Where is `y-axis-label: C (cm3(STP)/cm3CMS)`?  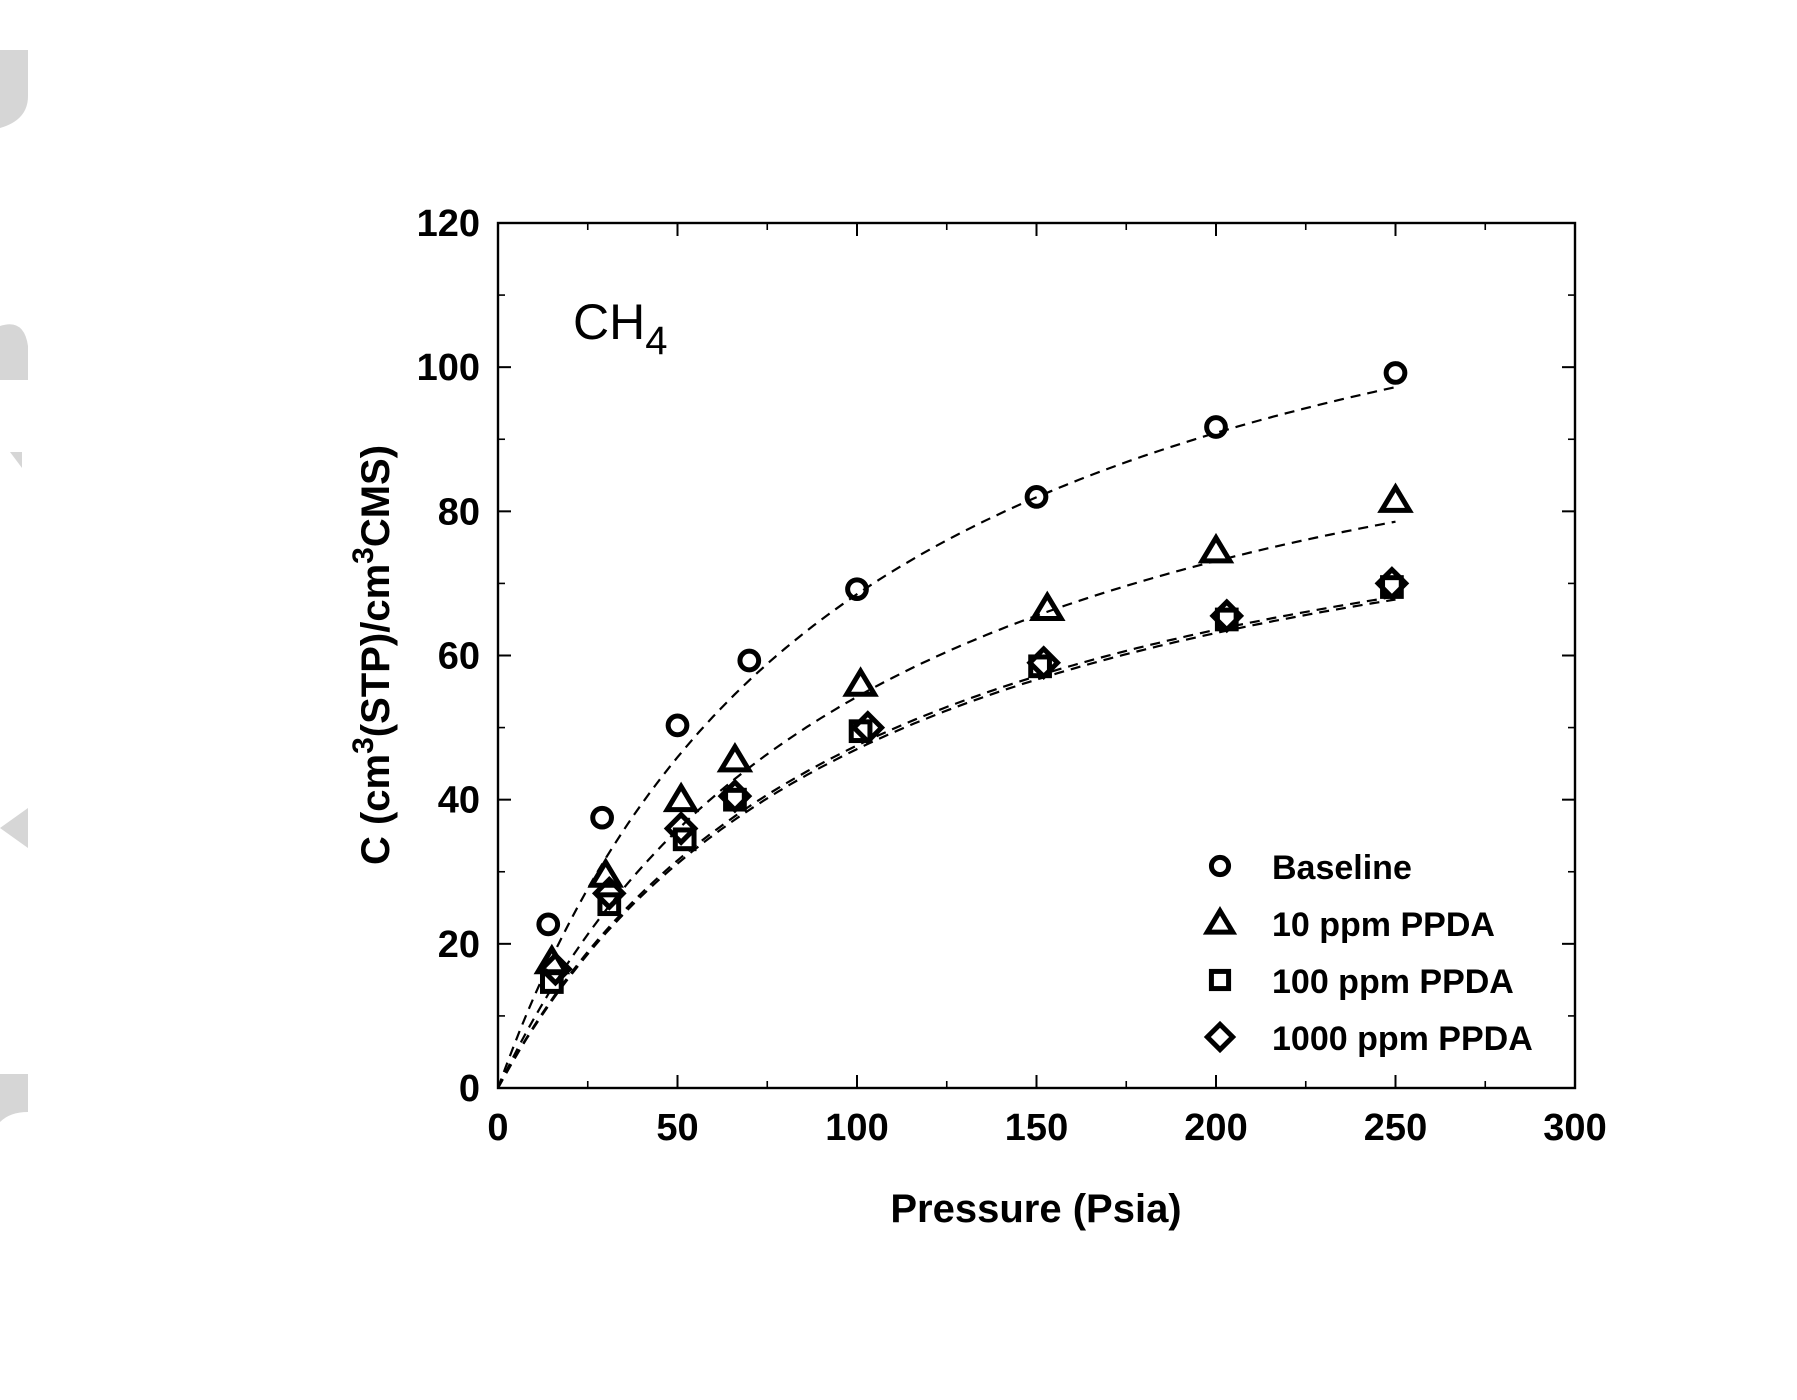
y-axis-label: C (cm3(STP)/cm3CMS) is located at coordinates (373, 655).